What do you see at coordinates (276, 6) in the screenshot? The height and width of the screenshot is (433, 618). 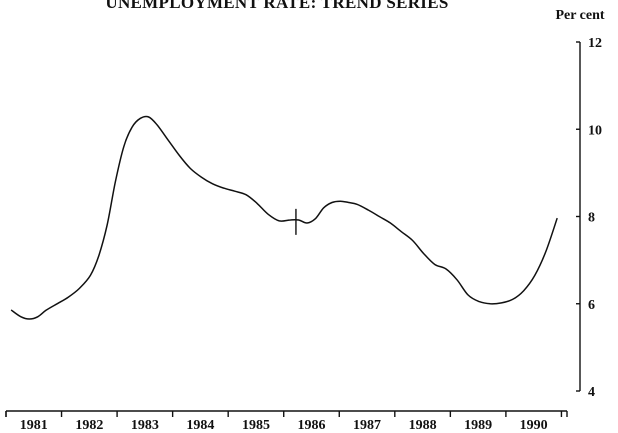 I see `chart-title: UNEMPLOYMENT RATE: TREND SERIES` at bounding box center [276, 6].